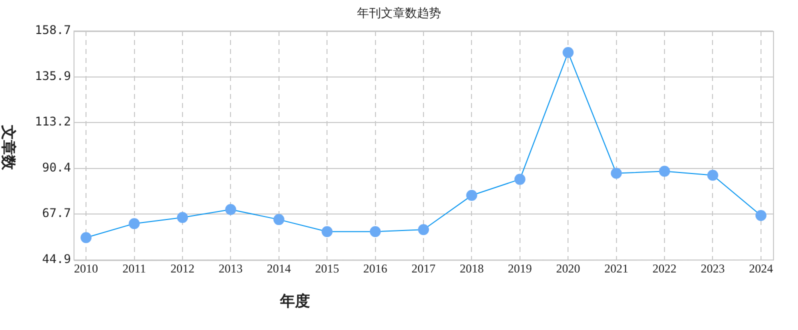 This screenshot has height=330, width=798. I want to click on chart-title: 年刊文章数趋势, so click(399, 13).